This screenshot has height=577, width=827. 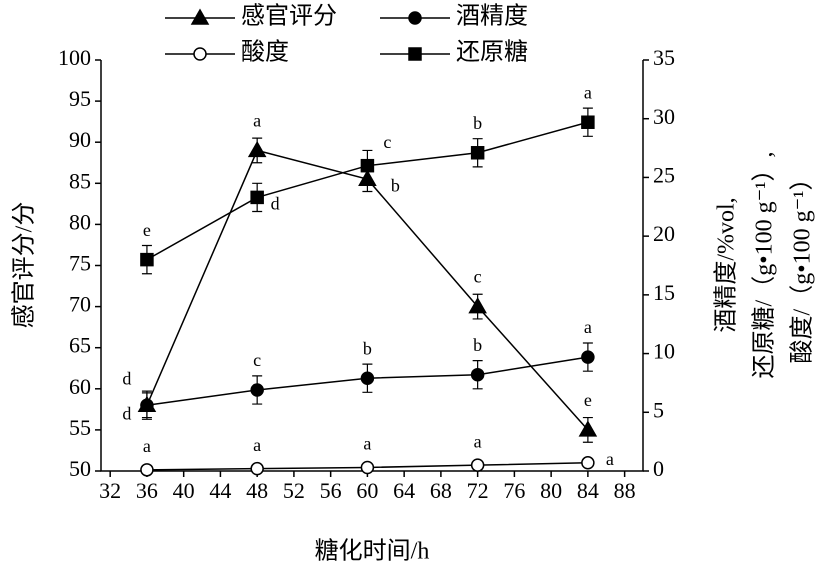 What do you see at coordinates (80, 468) in the screenshot?
I see `y-tick-label: 50` at bounding box center [80, 468].